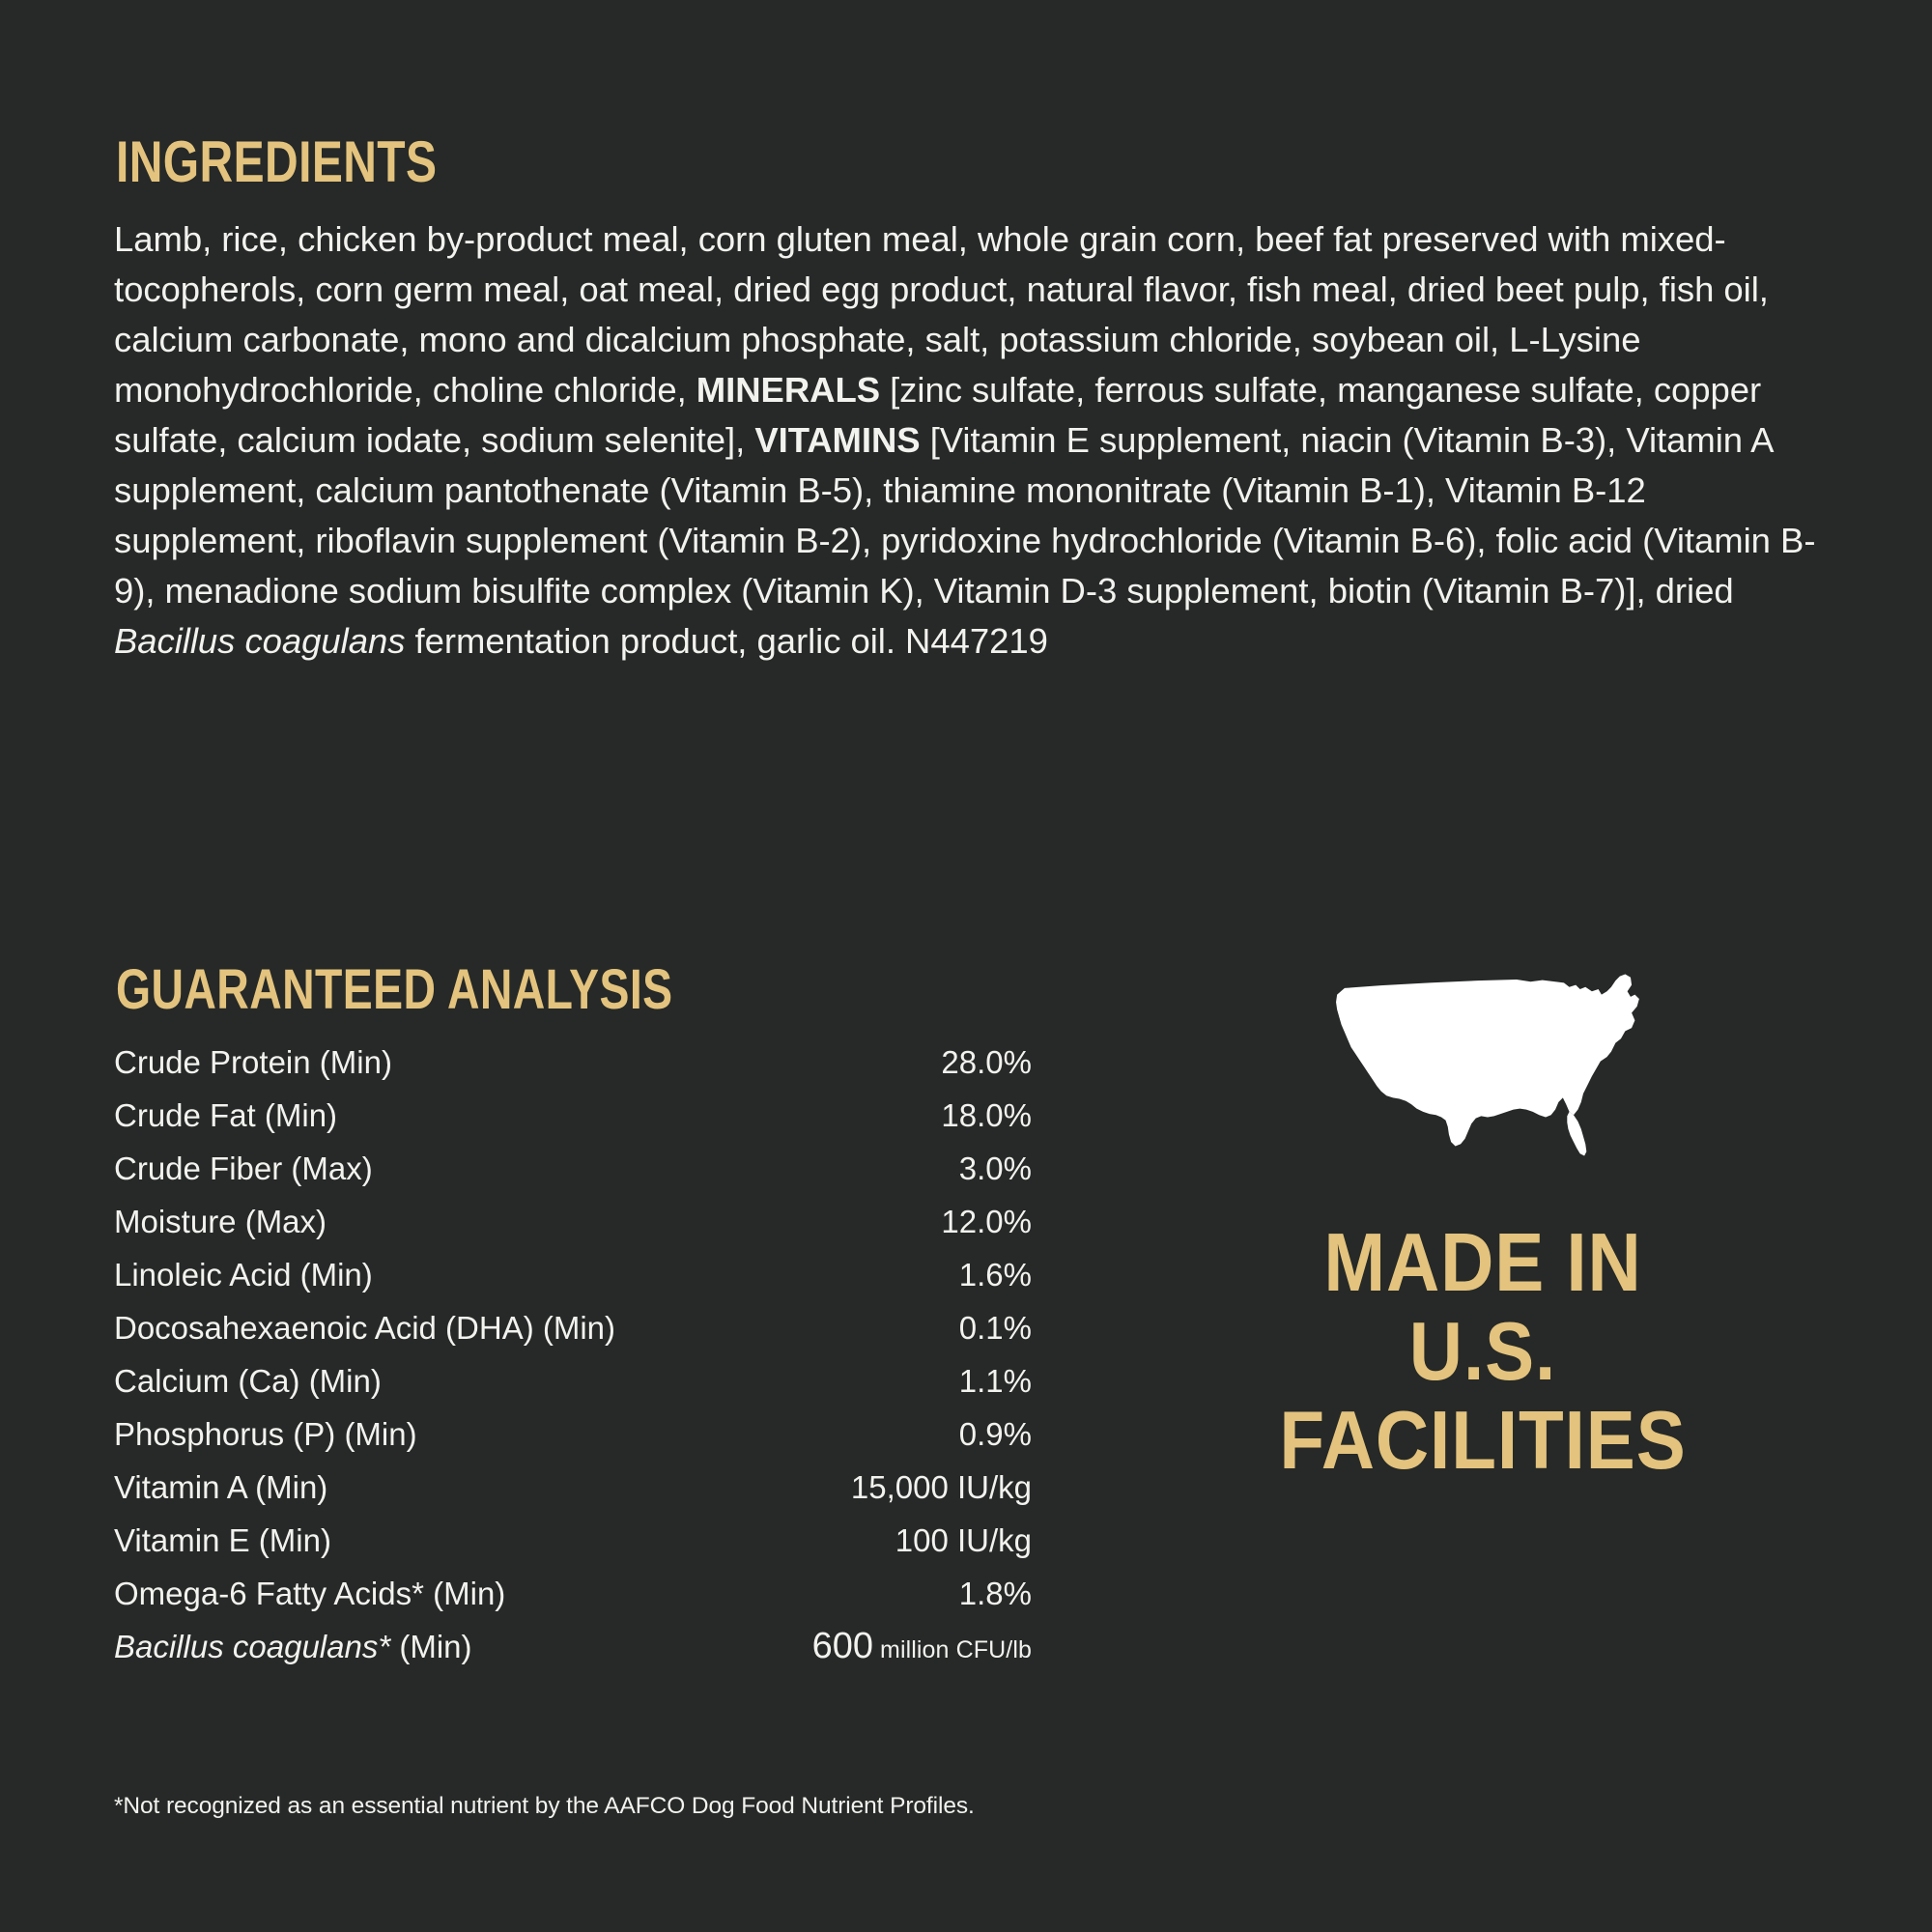  Describe the element at coordinates (277, 162) in the screenshot. I see `ingredients-heading: INGREDIENTS` at that location.